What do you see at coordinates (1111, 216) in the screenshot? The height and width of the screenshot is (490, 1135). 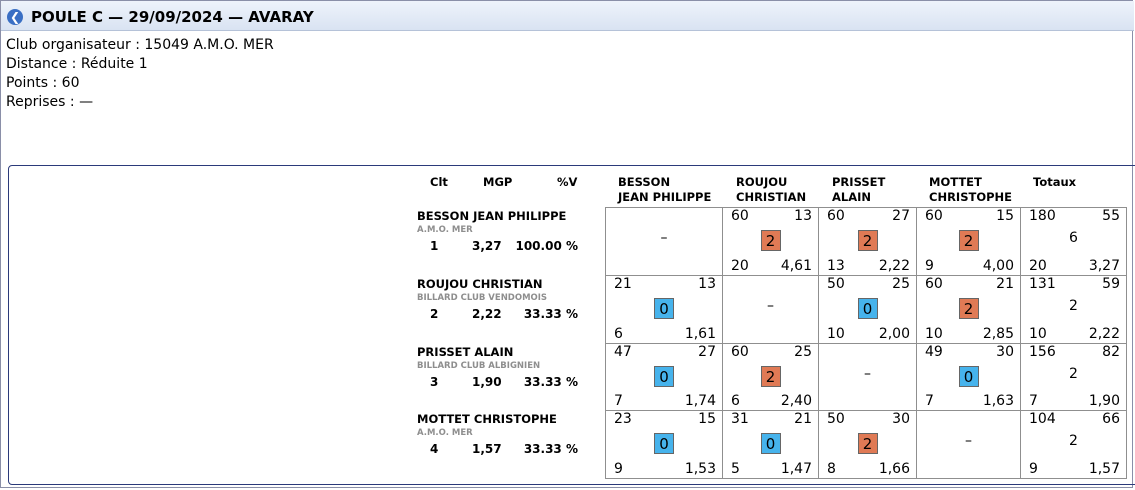 I see `highest-run: 55` at bounding box center [1111, 216].